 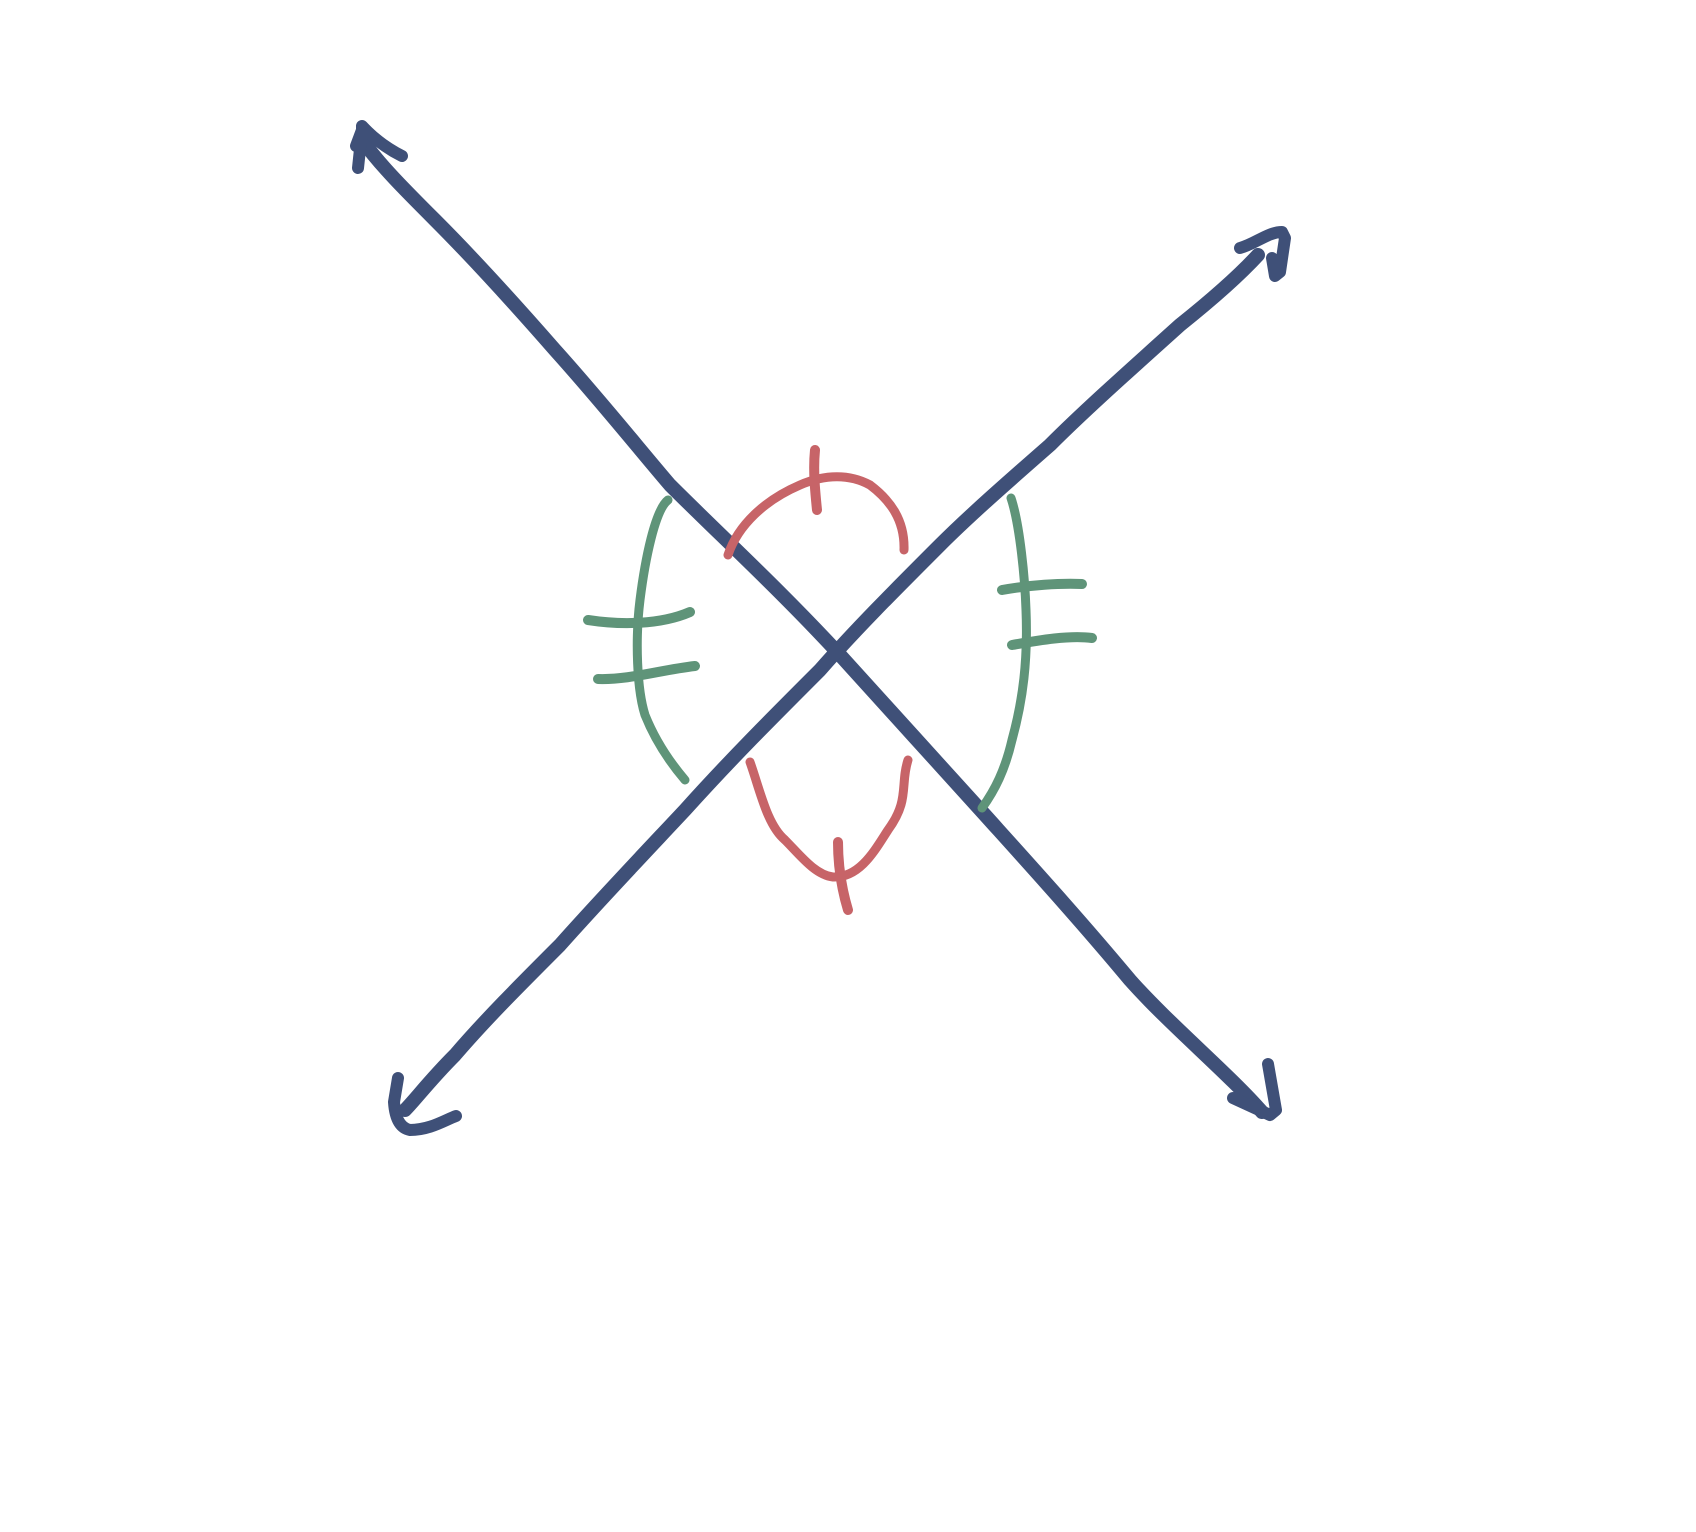 What do you see at coordinates (1004, 653) in the screenshot?
I see `right-angle-arc` at bounding box center [1004, 653].